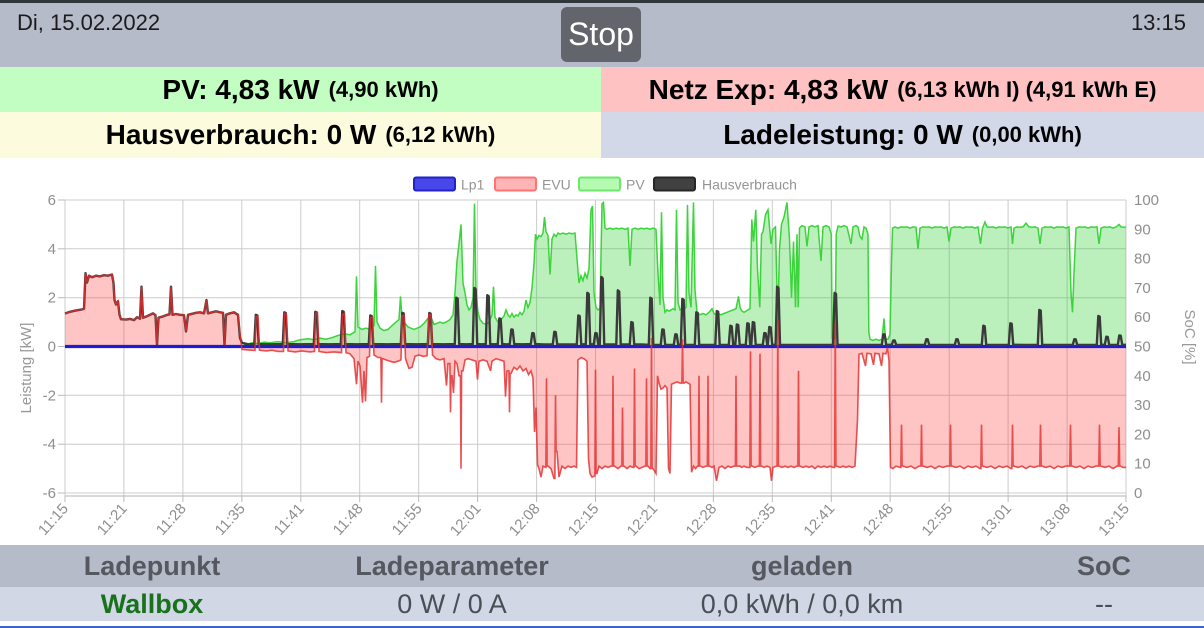  What do you see at coordinates (1142, 376) in the screenshot?
I see `svg-text: 40` at bounding box center [1142, 376].